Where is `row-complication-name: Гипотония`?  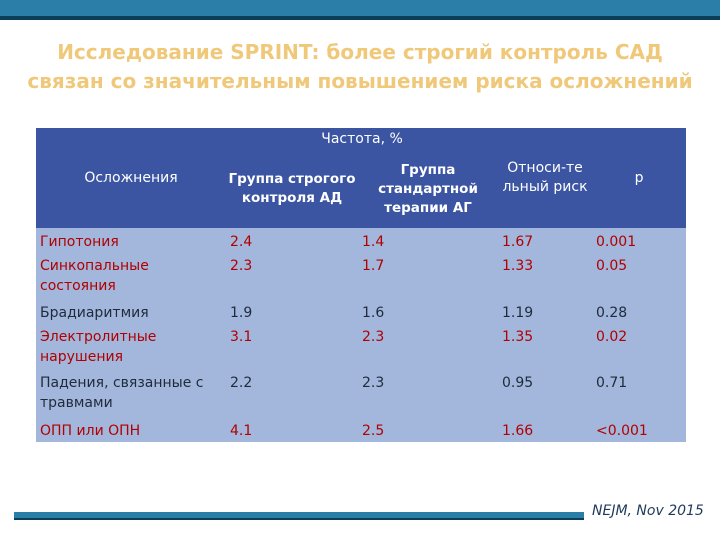 row-complication-name: Гипотония is located at coordinates (131, 240).